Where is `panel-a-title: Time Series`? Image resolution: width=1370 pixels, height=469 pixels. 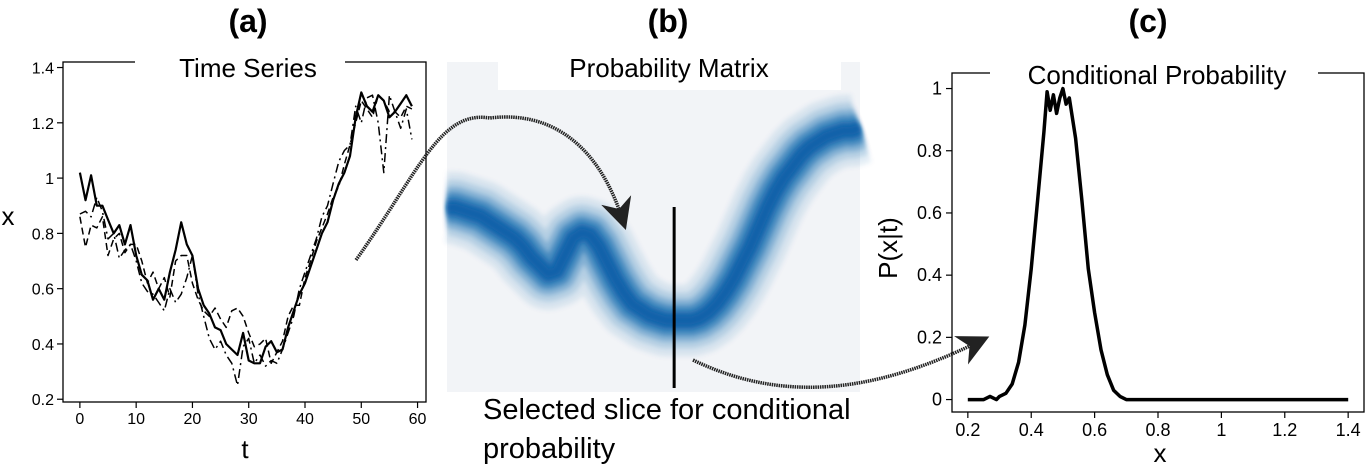 panel-a-title: Time Series is located at coordinates (248, 68).